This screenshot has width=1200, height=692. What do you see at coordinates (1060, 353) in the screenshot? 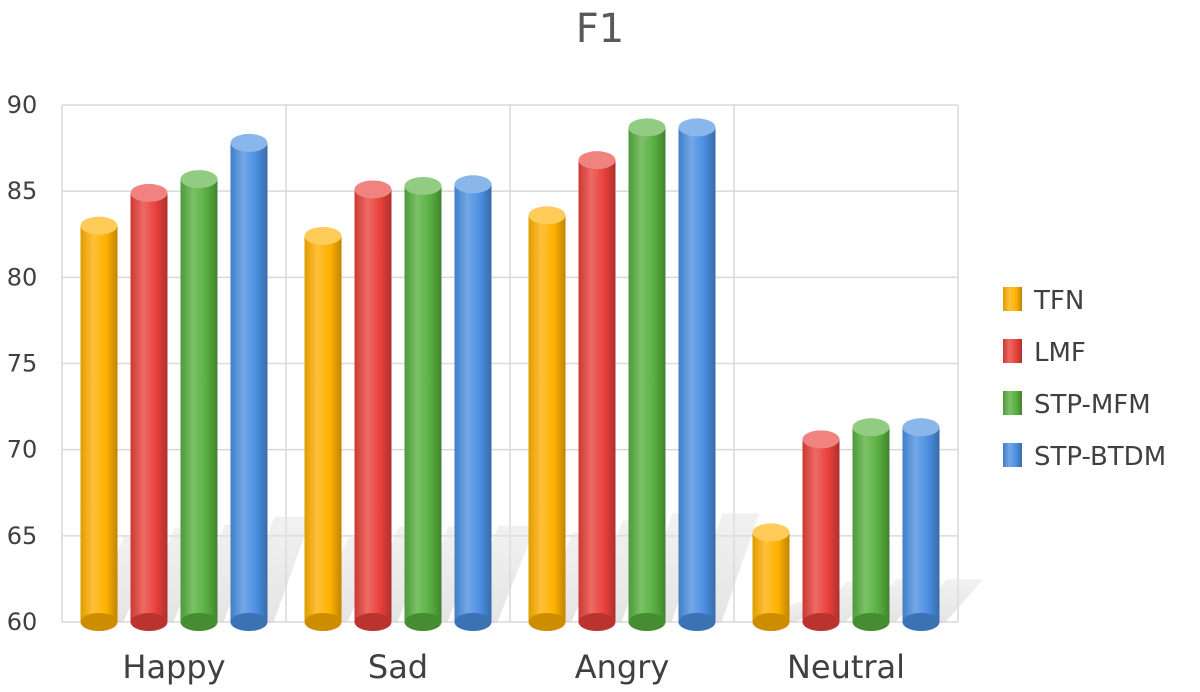
I see `legend-label: LMF` at bounding box center [1060, 353].